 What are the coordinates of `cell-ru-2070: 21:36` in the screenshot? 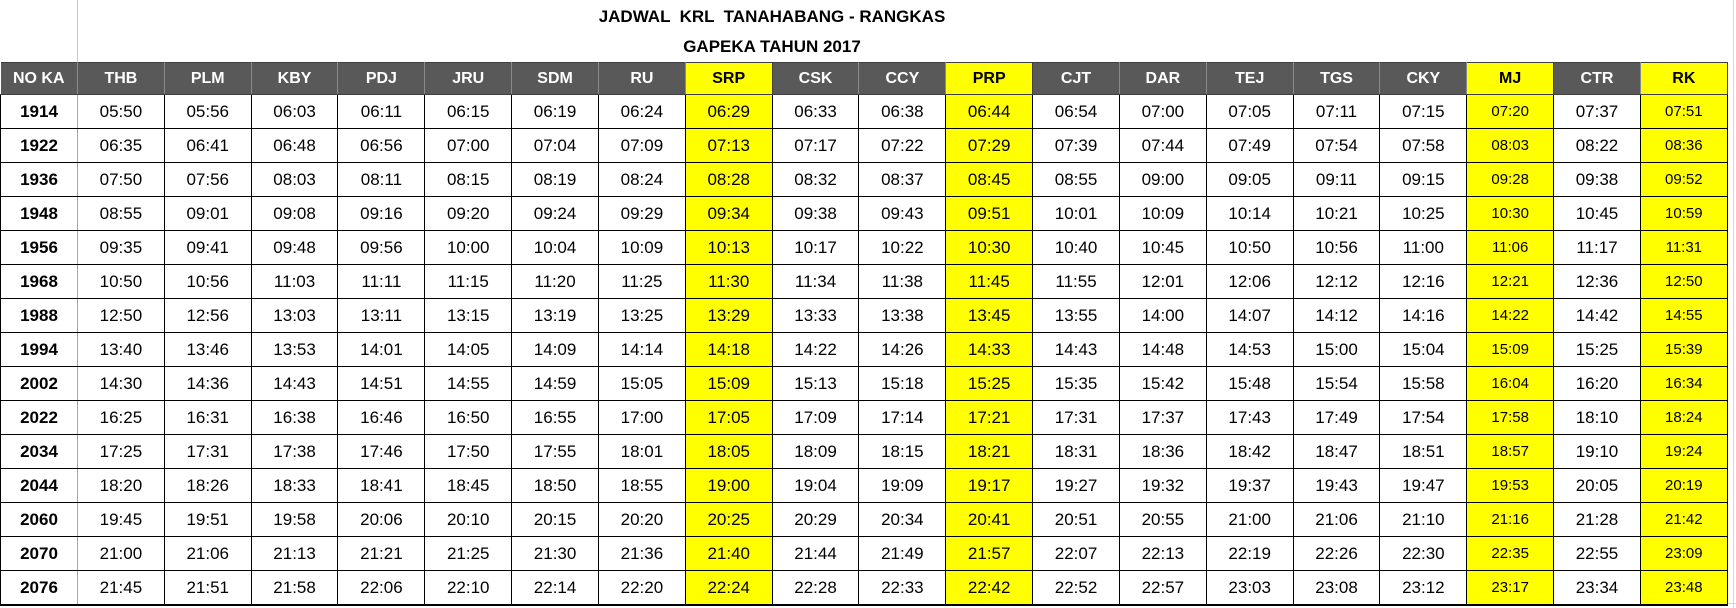 It's located at (641, 553).